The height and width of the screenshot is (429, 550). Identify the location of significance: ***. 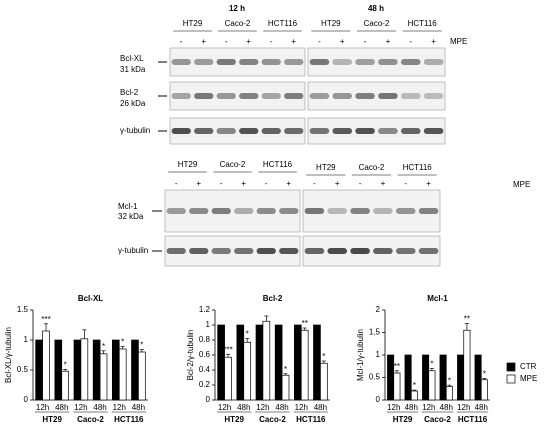
(227, 349).